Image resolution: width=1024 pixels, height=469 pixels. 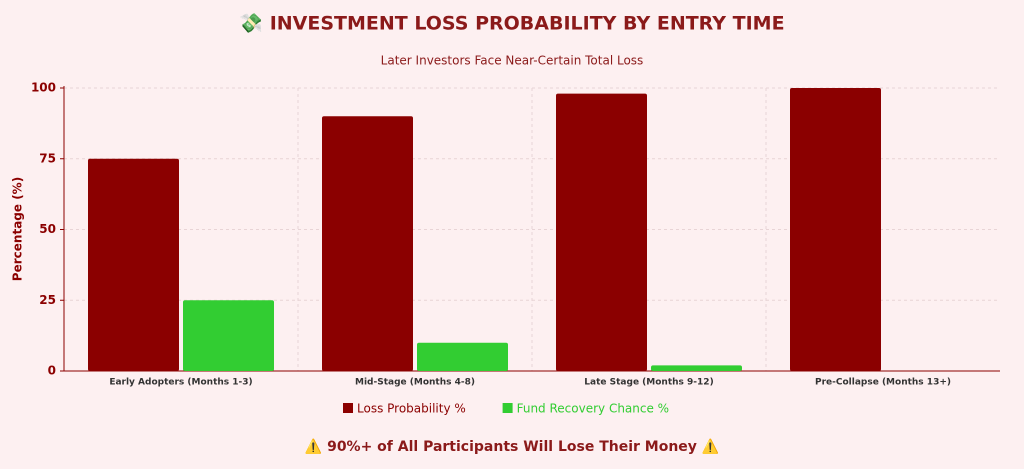 I want to click on y-tick-label: 0, so click(x=52, y=371).